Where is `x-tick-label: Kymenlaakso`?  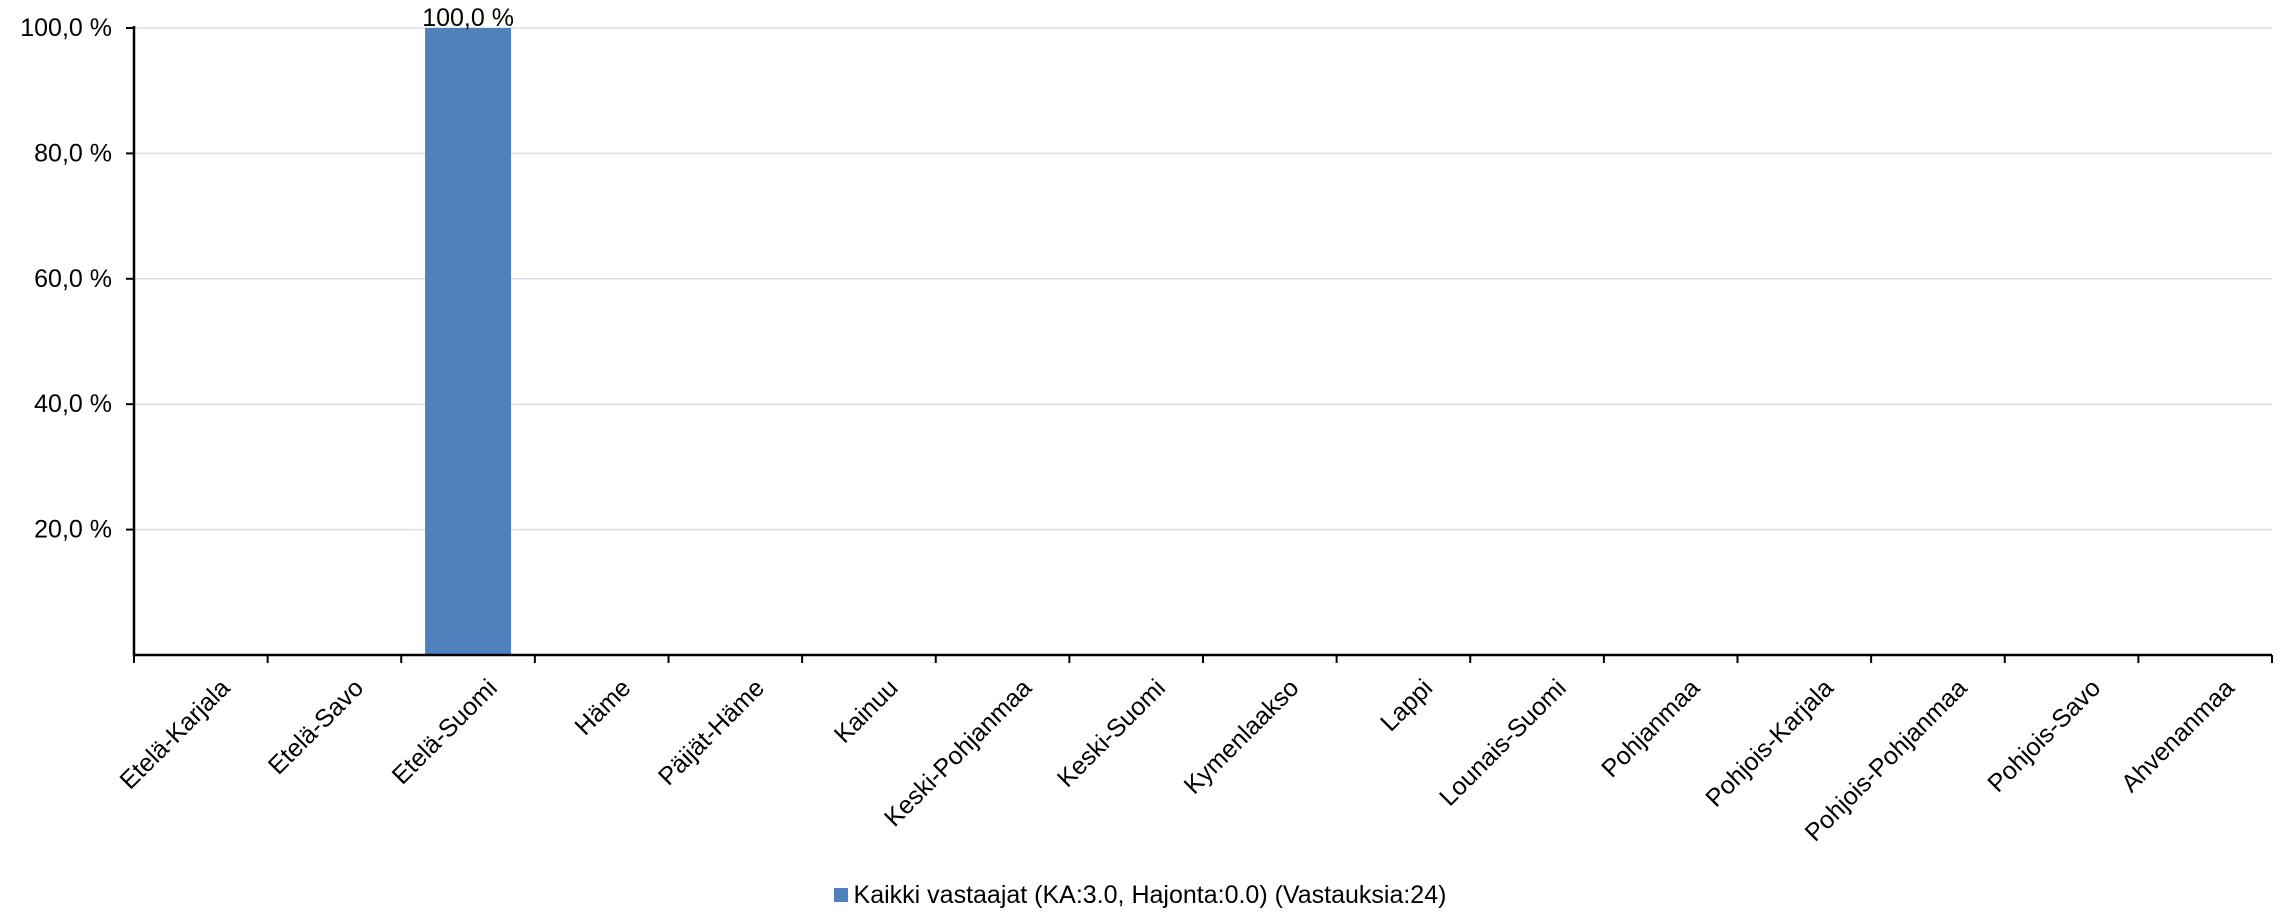 x-tick-label: Kymenlaakso is located at coordinates (1242, 737).